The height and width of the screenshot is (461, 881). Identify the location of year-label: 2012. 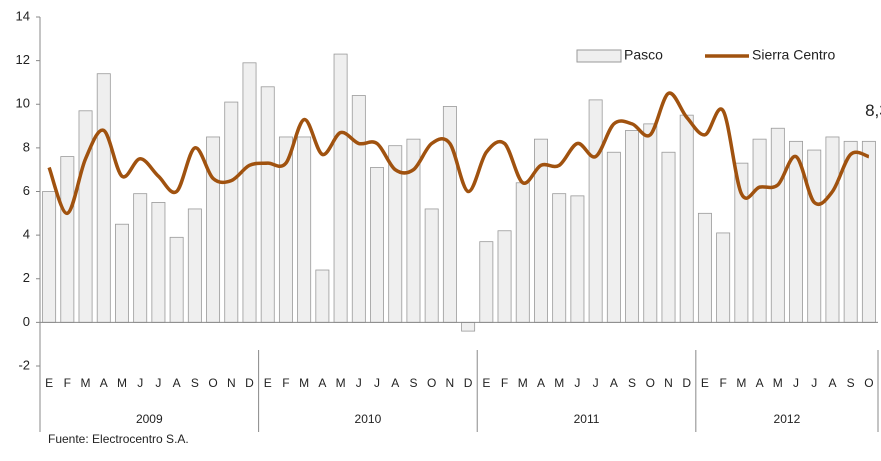
(787, 419).